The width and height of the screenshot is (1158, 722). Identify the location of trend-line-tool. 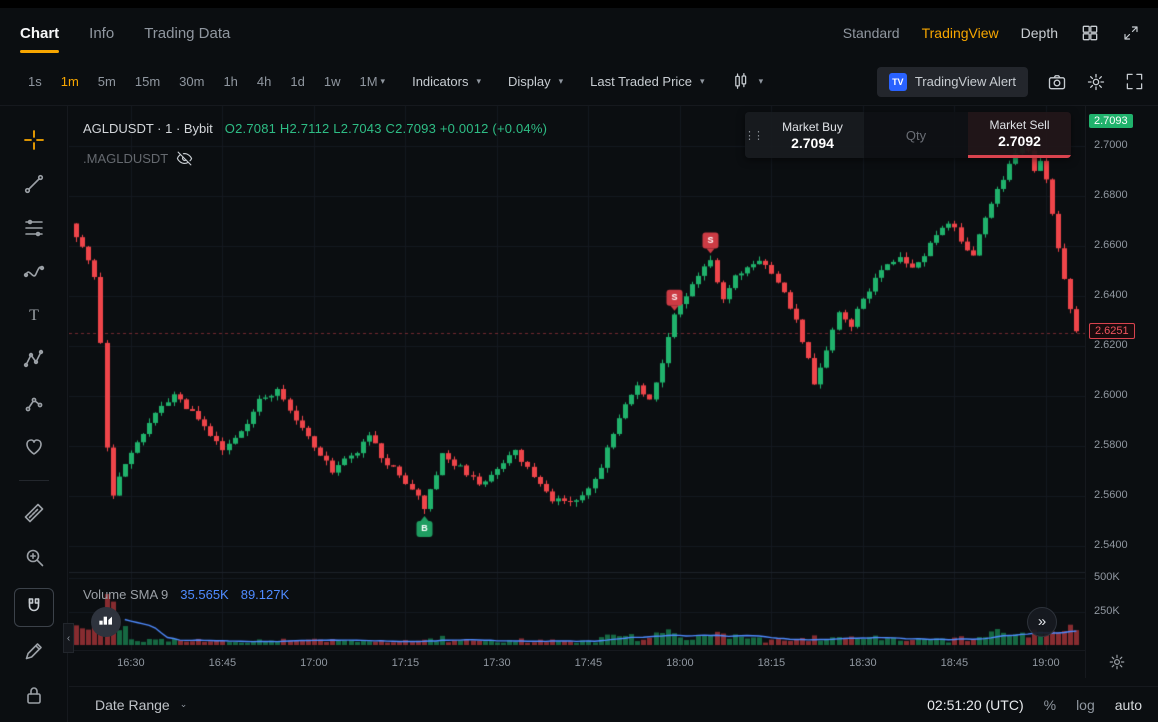
(34, 184).